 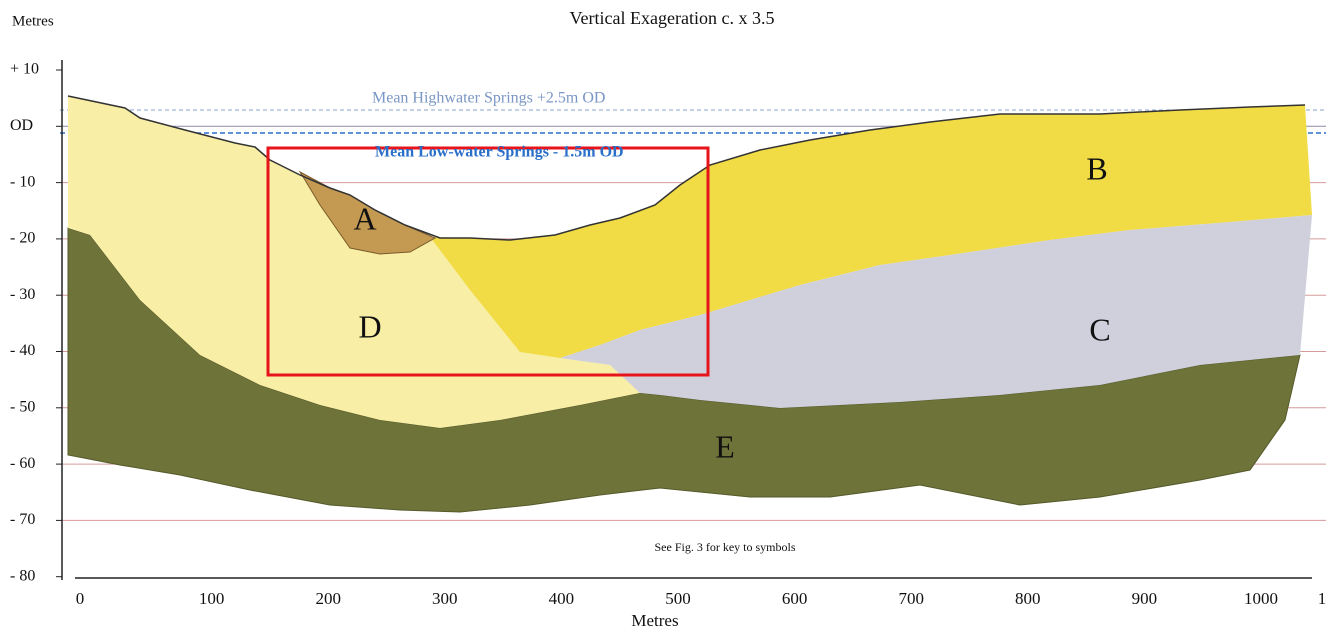 I want to click on x-tick-label: 300, so click(x=445, y=598).